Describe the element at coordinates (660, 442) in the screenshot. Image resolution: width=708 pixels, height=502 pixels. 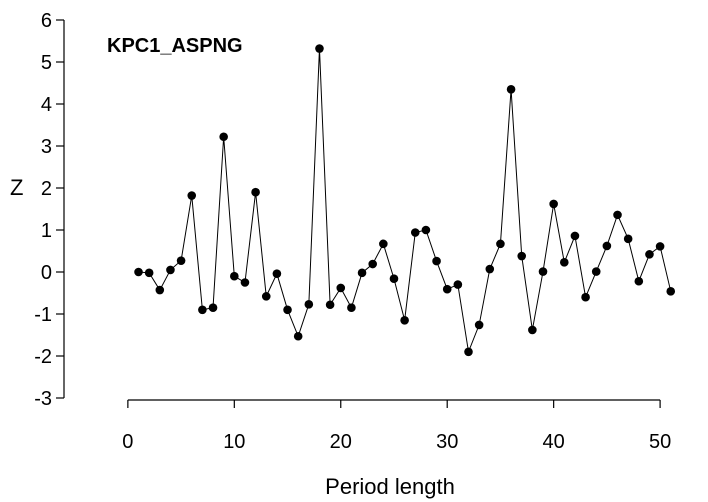
I see `x-tick-label: 50` at that location.